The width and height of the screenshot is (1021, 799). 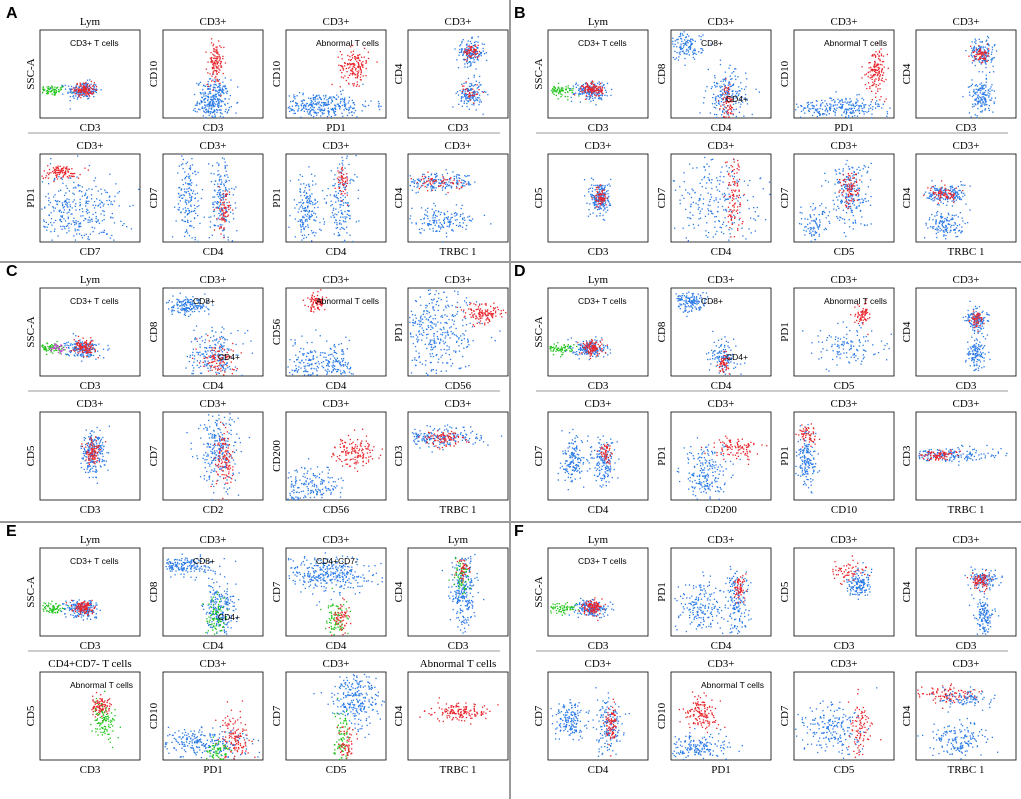 I want to click on y-axis-label: SSC-A, so click(x=539, y=73).